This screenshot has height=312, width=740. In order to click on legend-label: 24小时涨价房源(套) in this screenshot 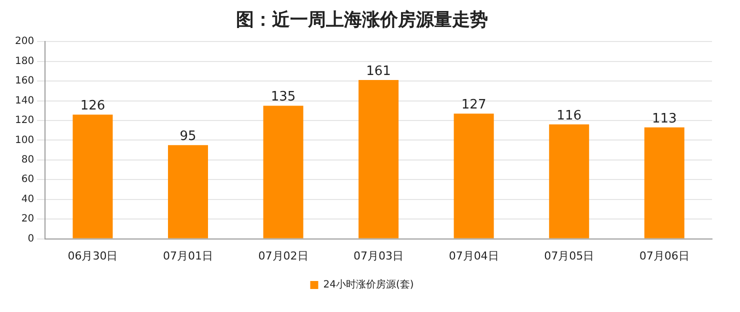, I will do `click(368, 284)`.